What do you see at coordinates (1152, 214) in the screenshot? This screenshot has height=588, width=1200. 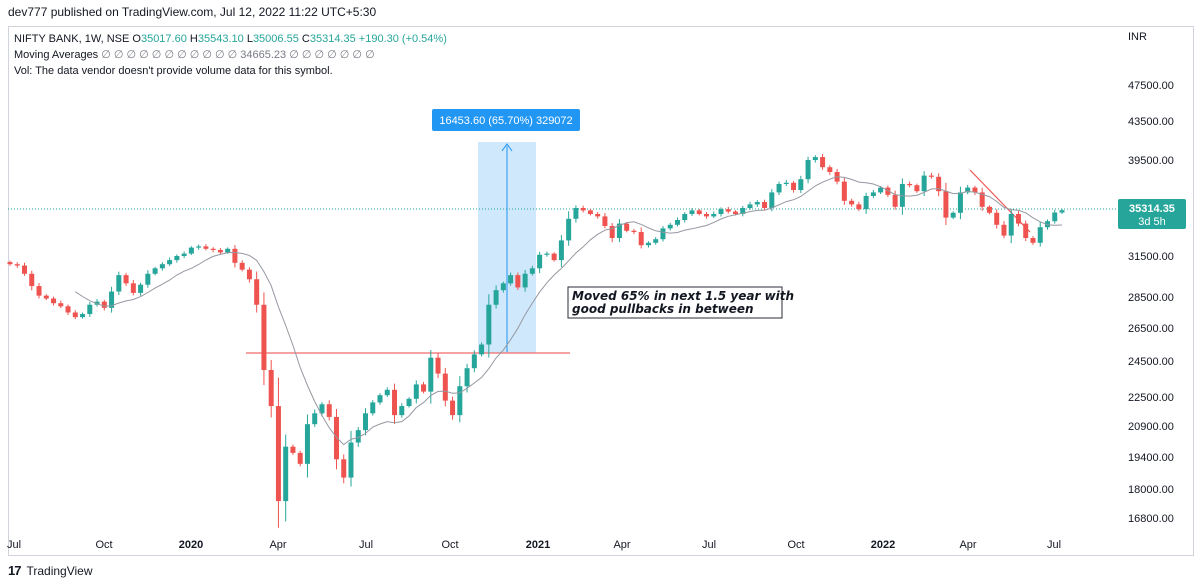 I see `last-price-badge` at bounding box center [1152, 214].